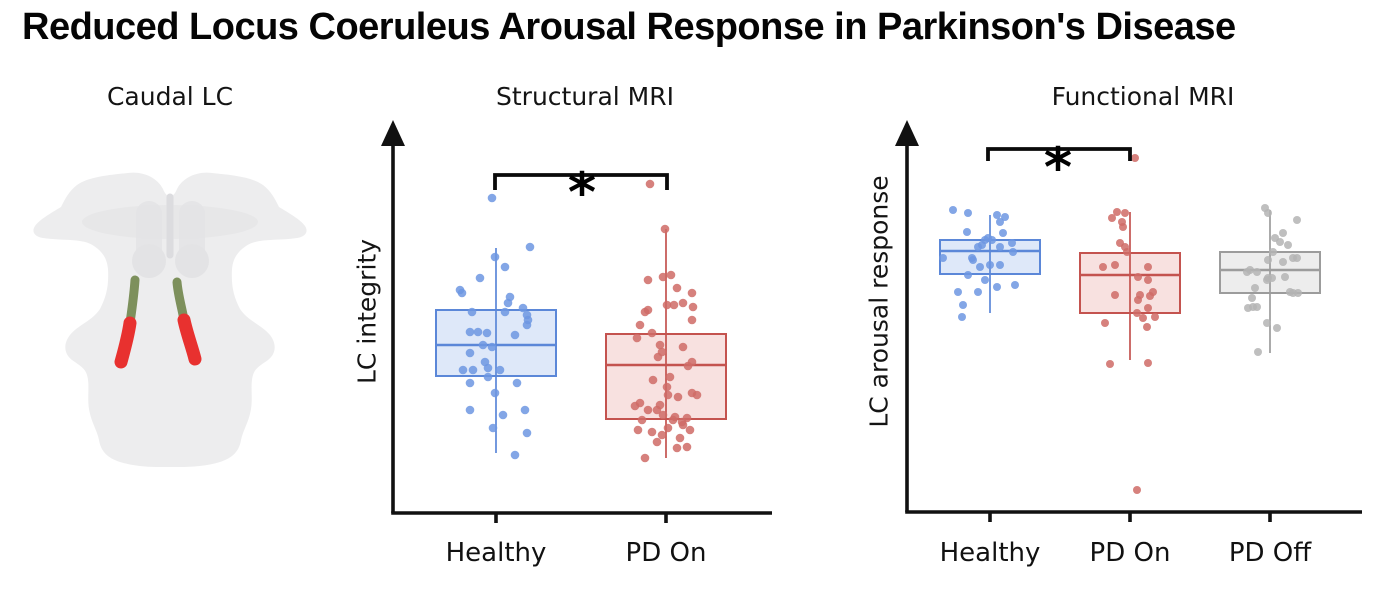 The width and height of the screenshot is (1379, 596). What do you see at coordinates (582, 192) in the screenshot?
I see `structural-significance-asterisk: *` at bounding box center [582, 192].